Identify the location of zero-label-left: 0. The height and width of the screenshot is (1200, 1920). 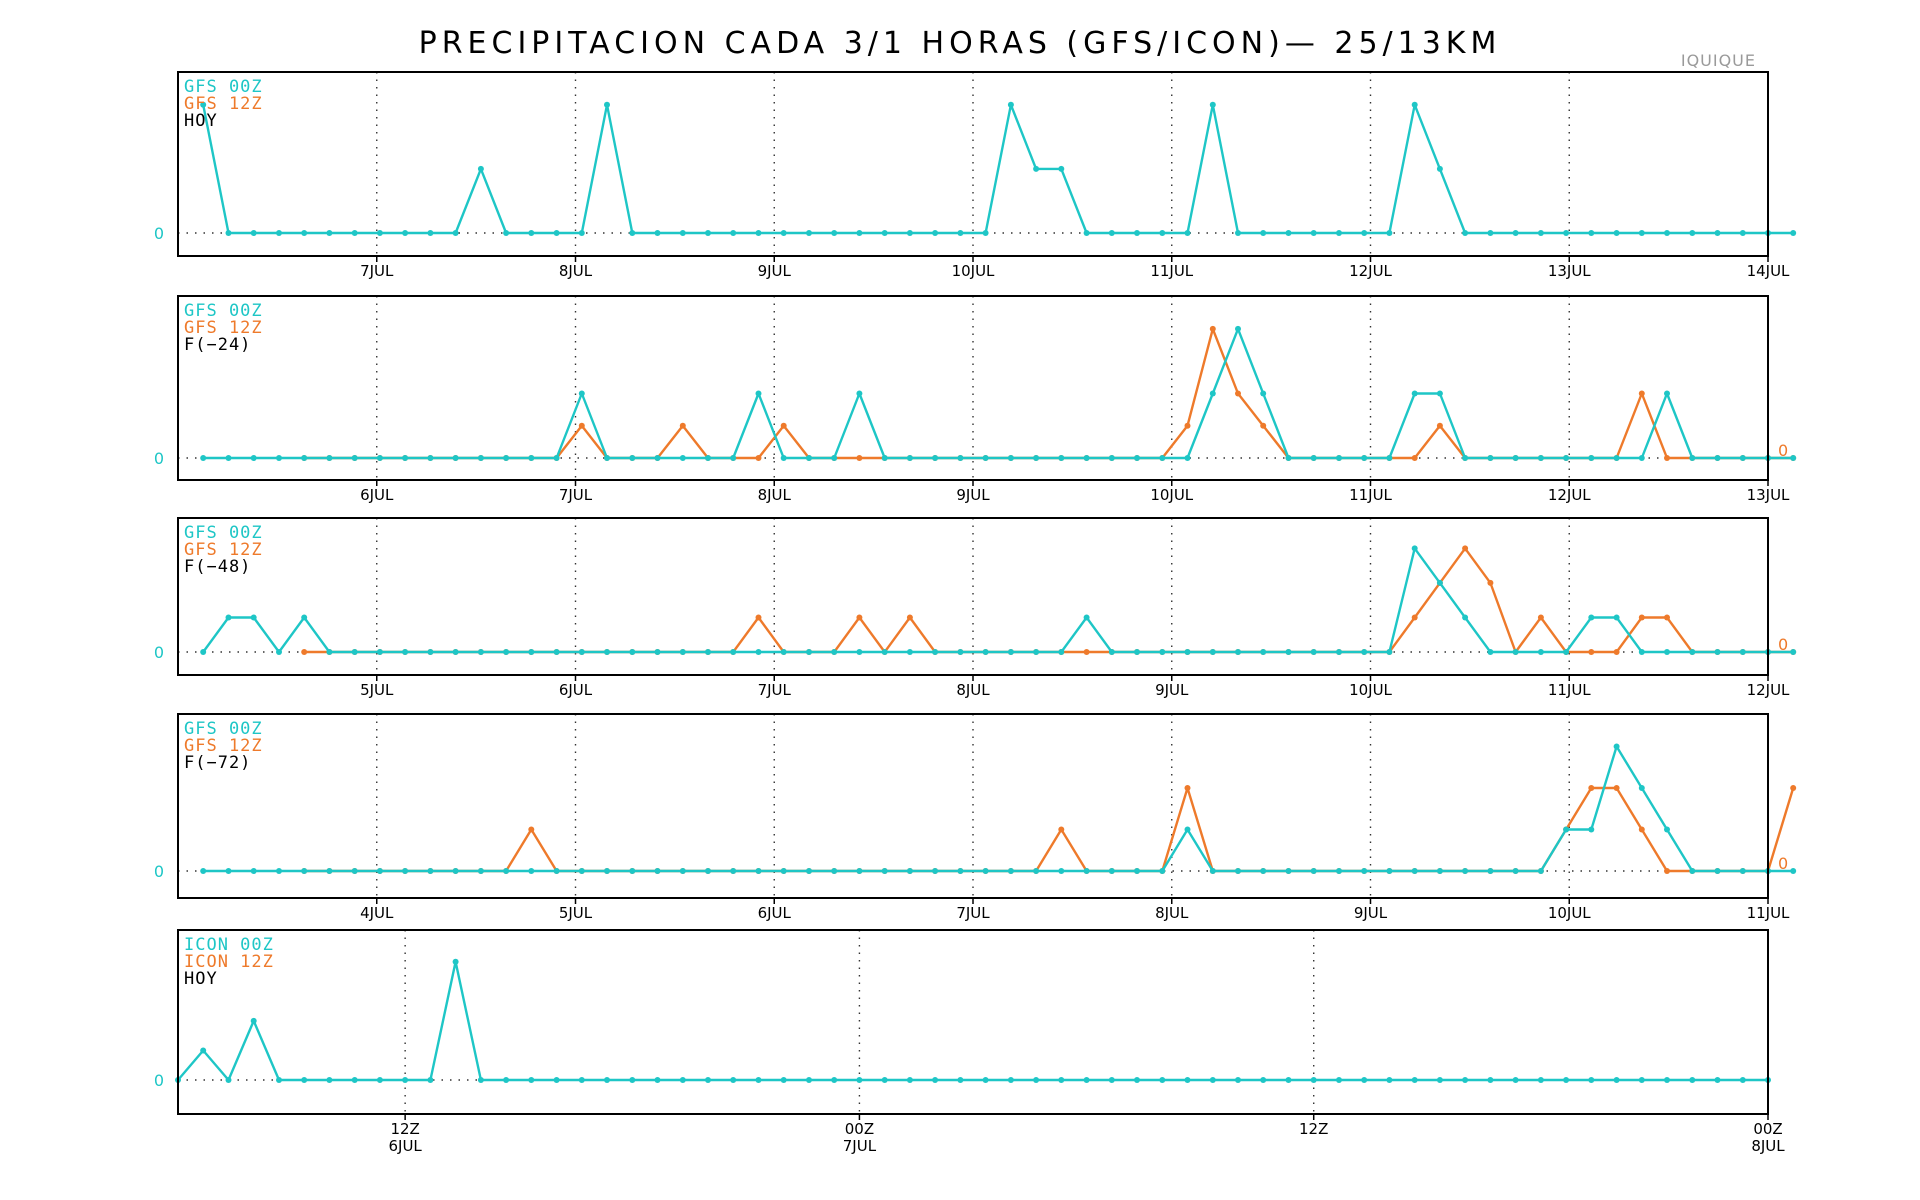
(159, 652).